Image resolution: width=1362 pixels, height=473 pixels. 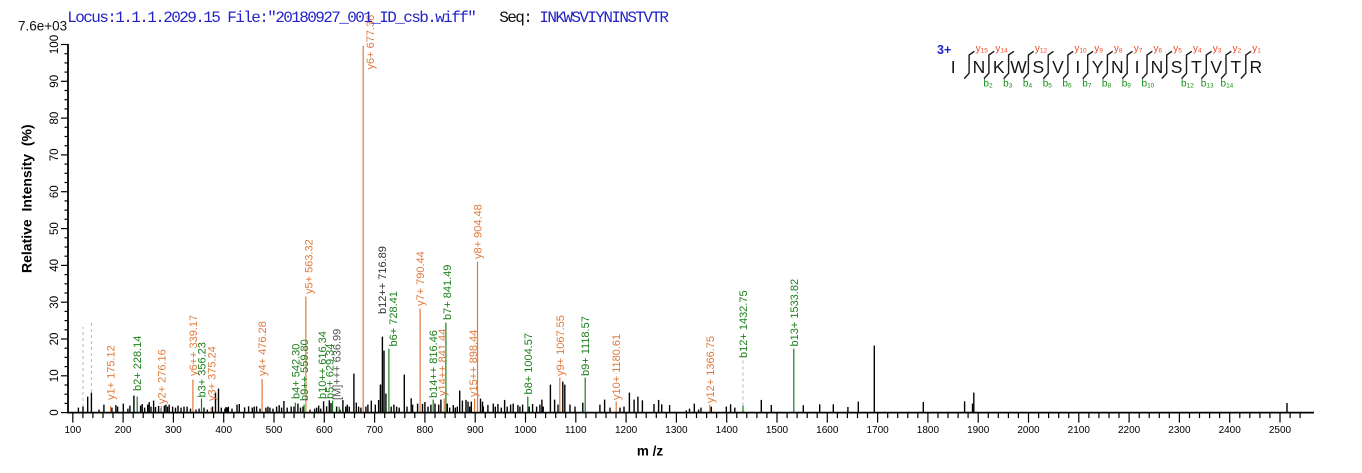 What do you see at coordinates (982, 49) in the screenshot?
I see `svg-text: y15` at bounding box center [982, 49].